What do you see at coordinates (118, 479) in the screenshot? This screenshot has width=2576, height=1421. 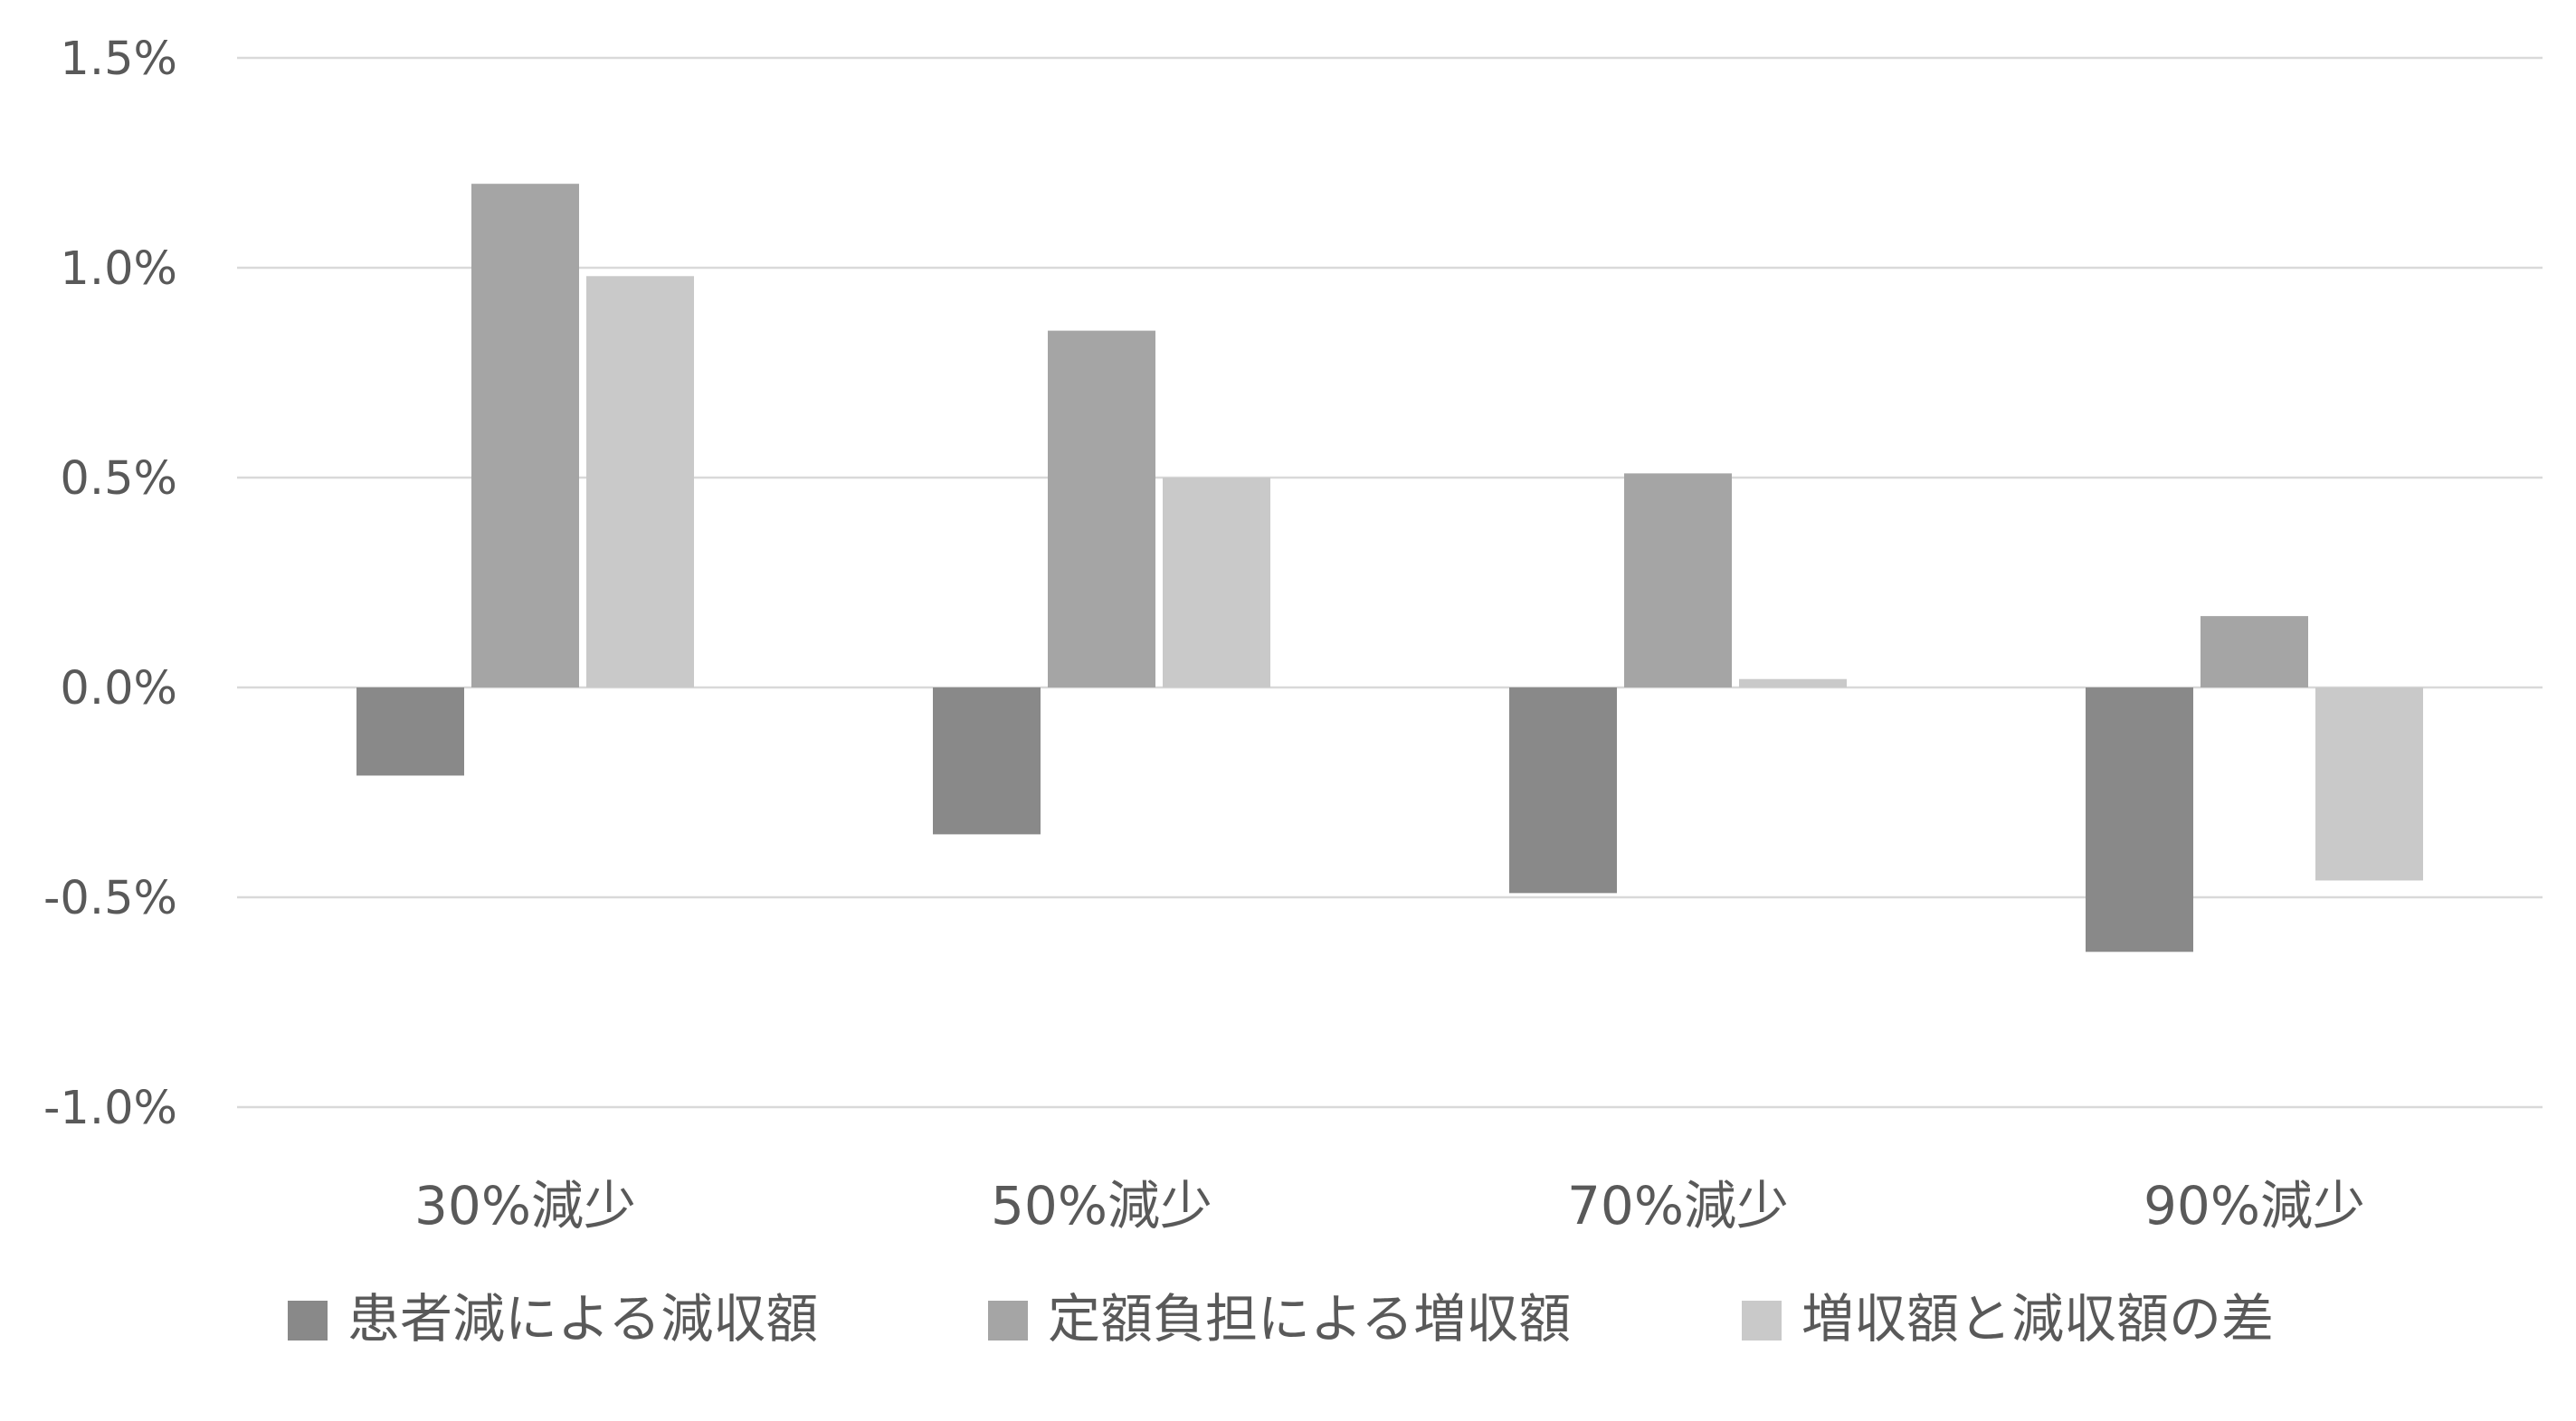 I see `y-tick-label: 0.5%` at bounding box center [118, 479].